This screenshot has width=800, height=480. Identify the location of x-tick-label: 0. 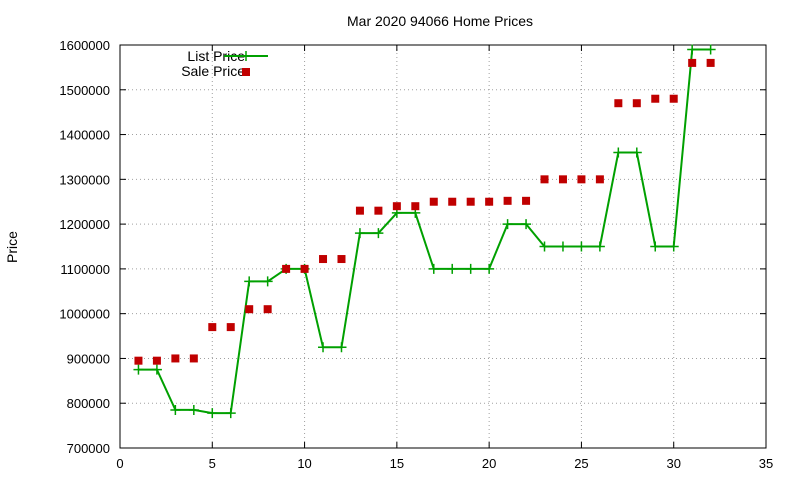
(119, 463).